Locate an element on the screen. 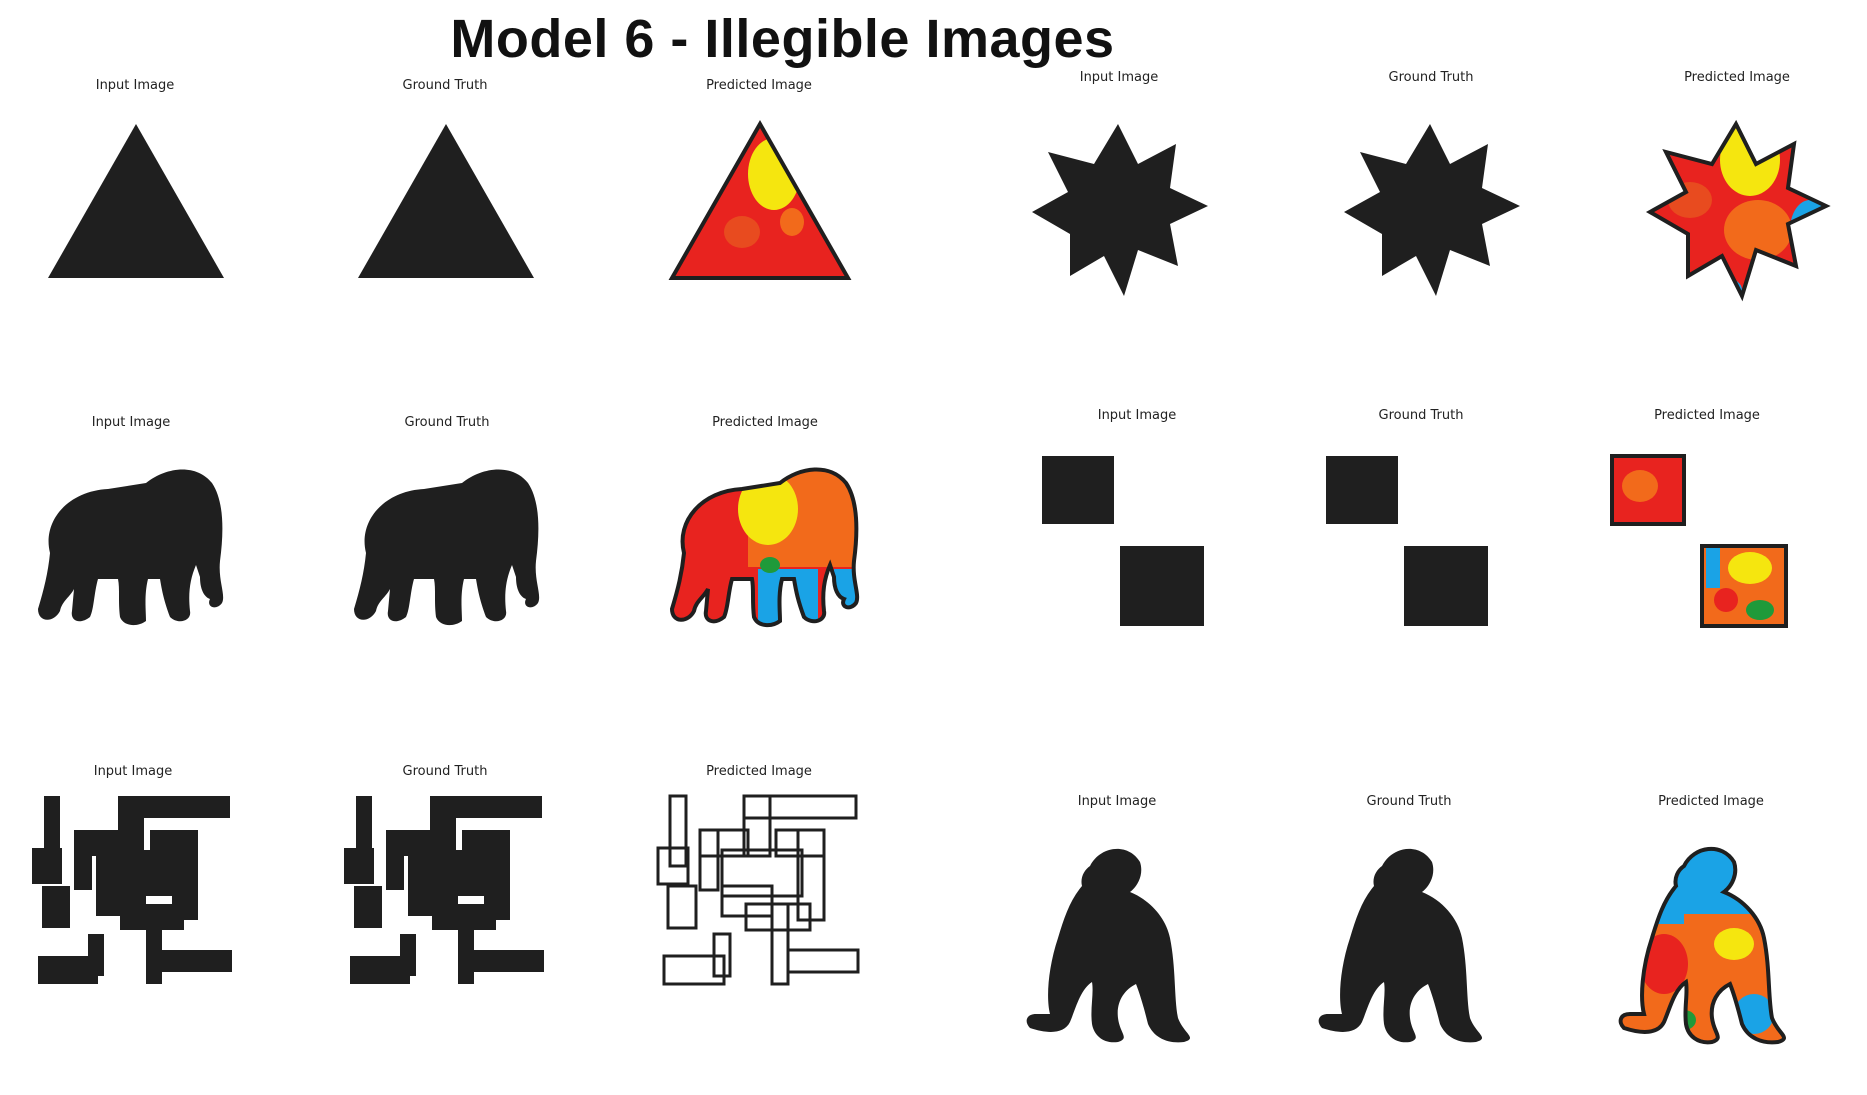 The height and width of the screenshot is (1095, 1867). row1-truth-panel: Ground Truth is located at coordinates (445, 198).